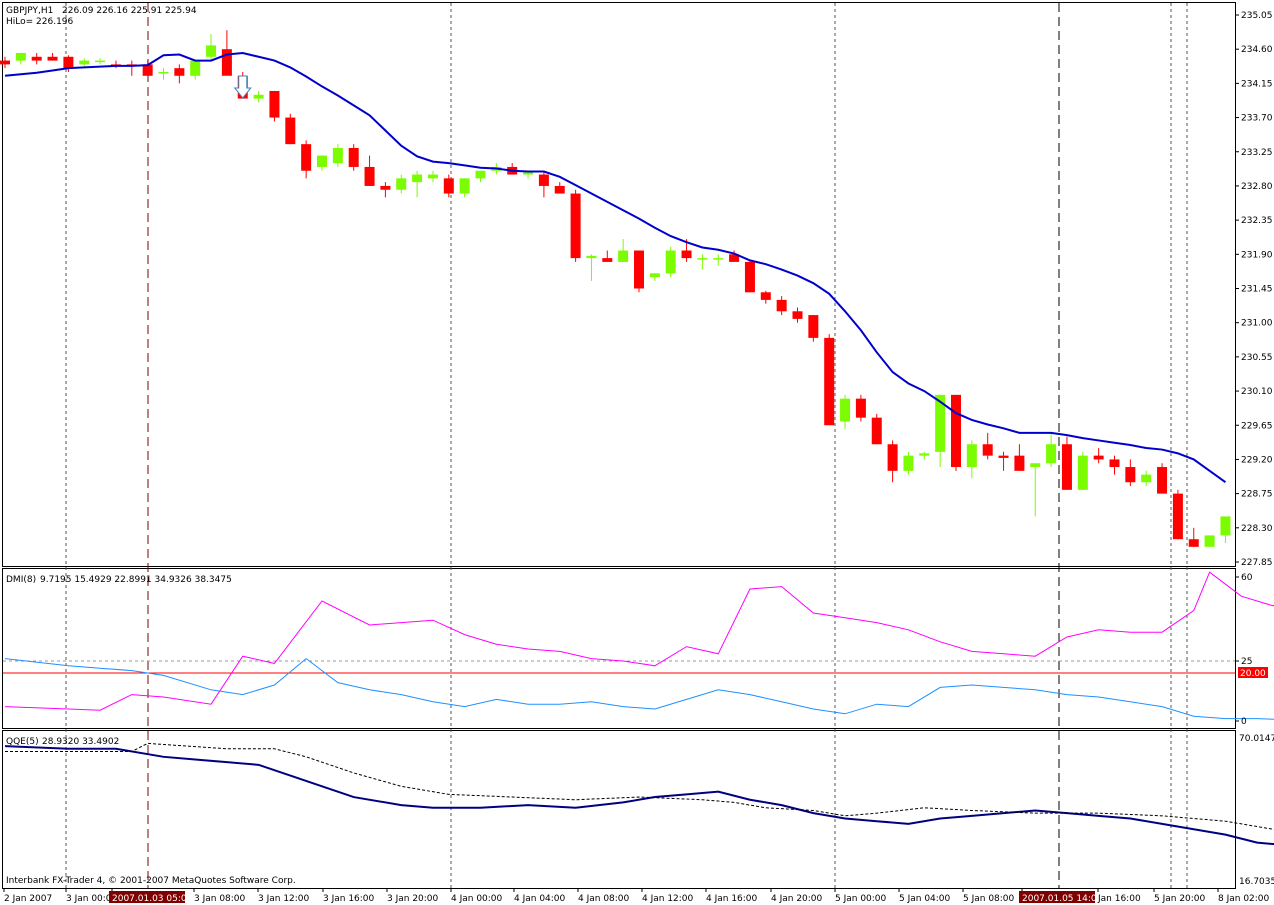  What do you see at coordinates (1257, 324) in the screenshot?
I see `price-tick-label: 231.00` at bounding box center [1257, 324].